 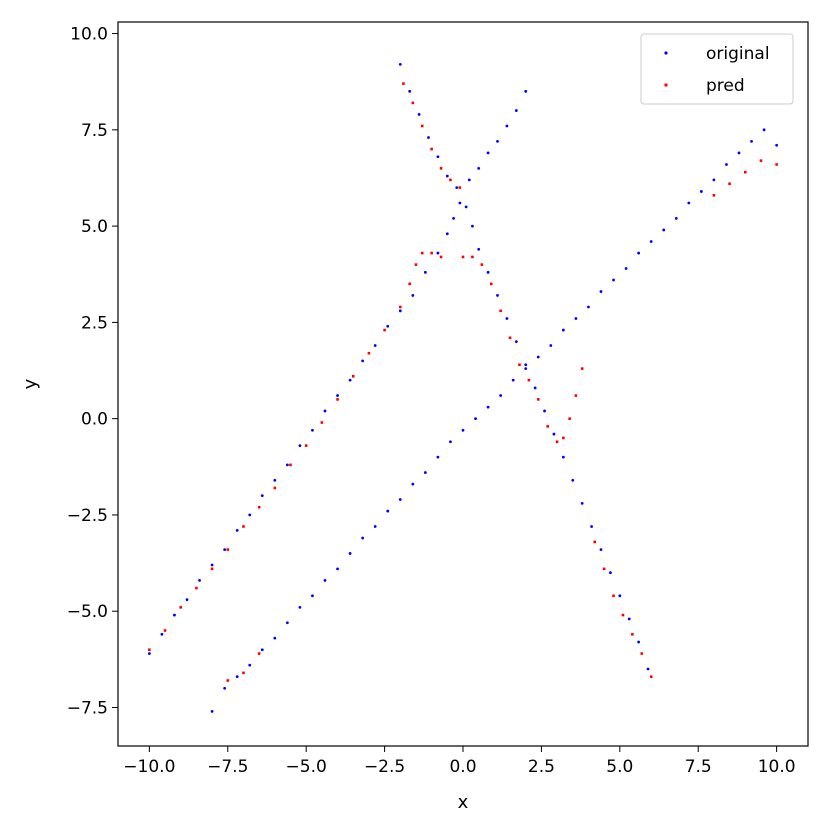 I want to click on y-tick-label: −7.5, so click(x=87, y=708).